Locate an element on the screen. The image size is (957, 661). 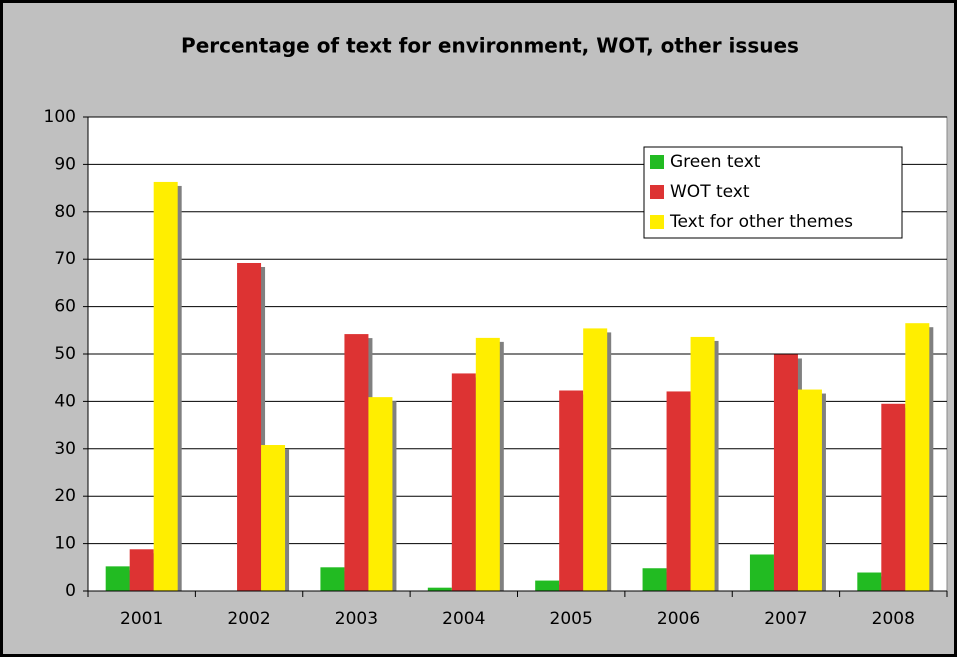
x-tick-label: 2005 is located at coordinates (571, 619).